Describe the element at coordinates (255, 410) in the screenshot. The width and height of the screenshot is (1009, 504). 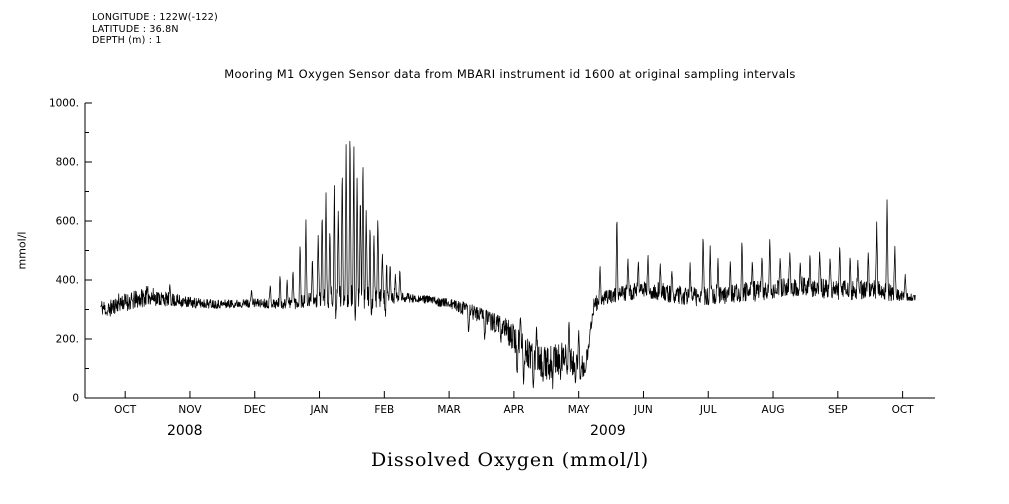
I see `x-tick-label: DEC` at that location.